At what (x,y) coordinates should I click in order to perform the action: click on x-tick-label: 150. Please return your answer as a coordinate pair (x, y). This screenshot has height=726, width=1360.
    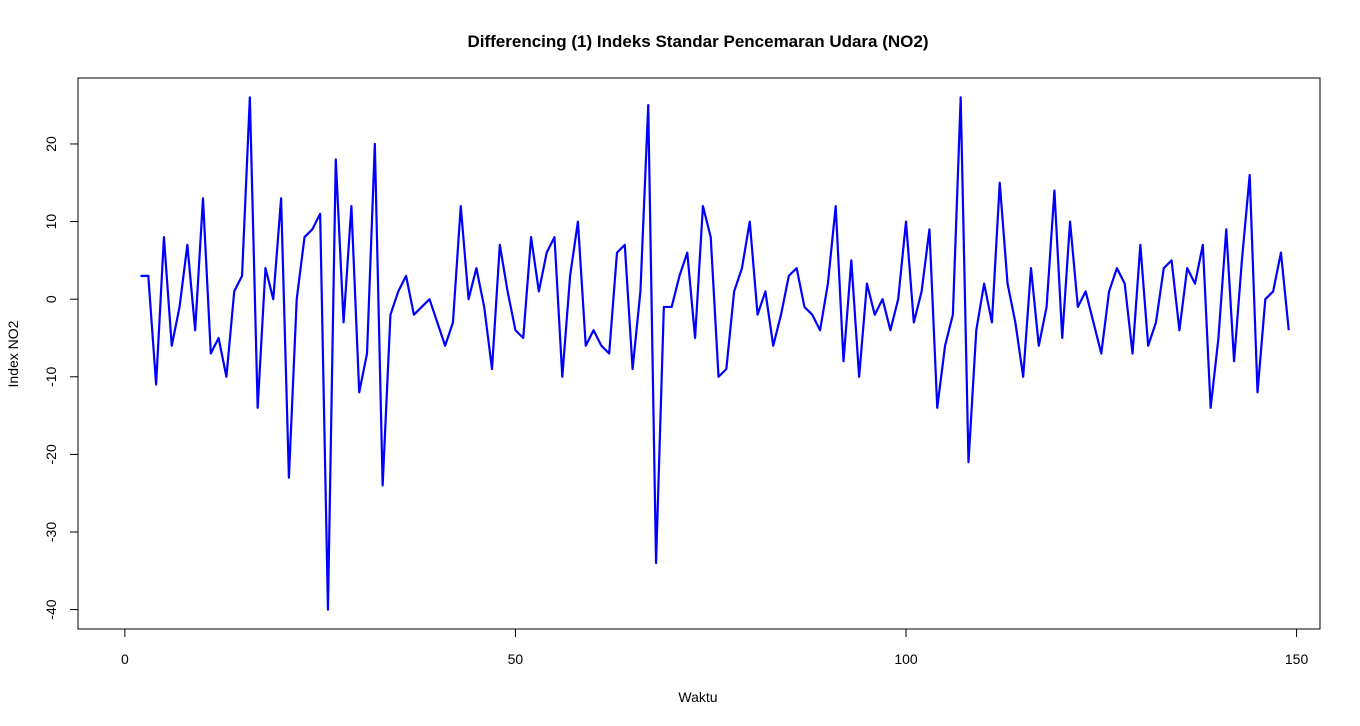
    Looking at the image, I should click on (1297, 659).